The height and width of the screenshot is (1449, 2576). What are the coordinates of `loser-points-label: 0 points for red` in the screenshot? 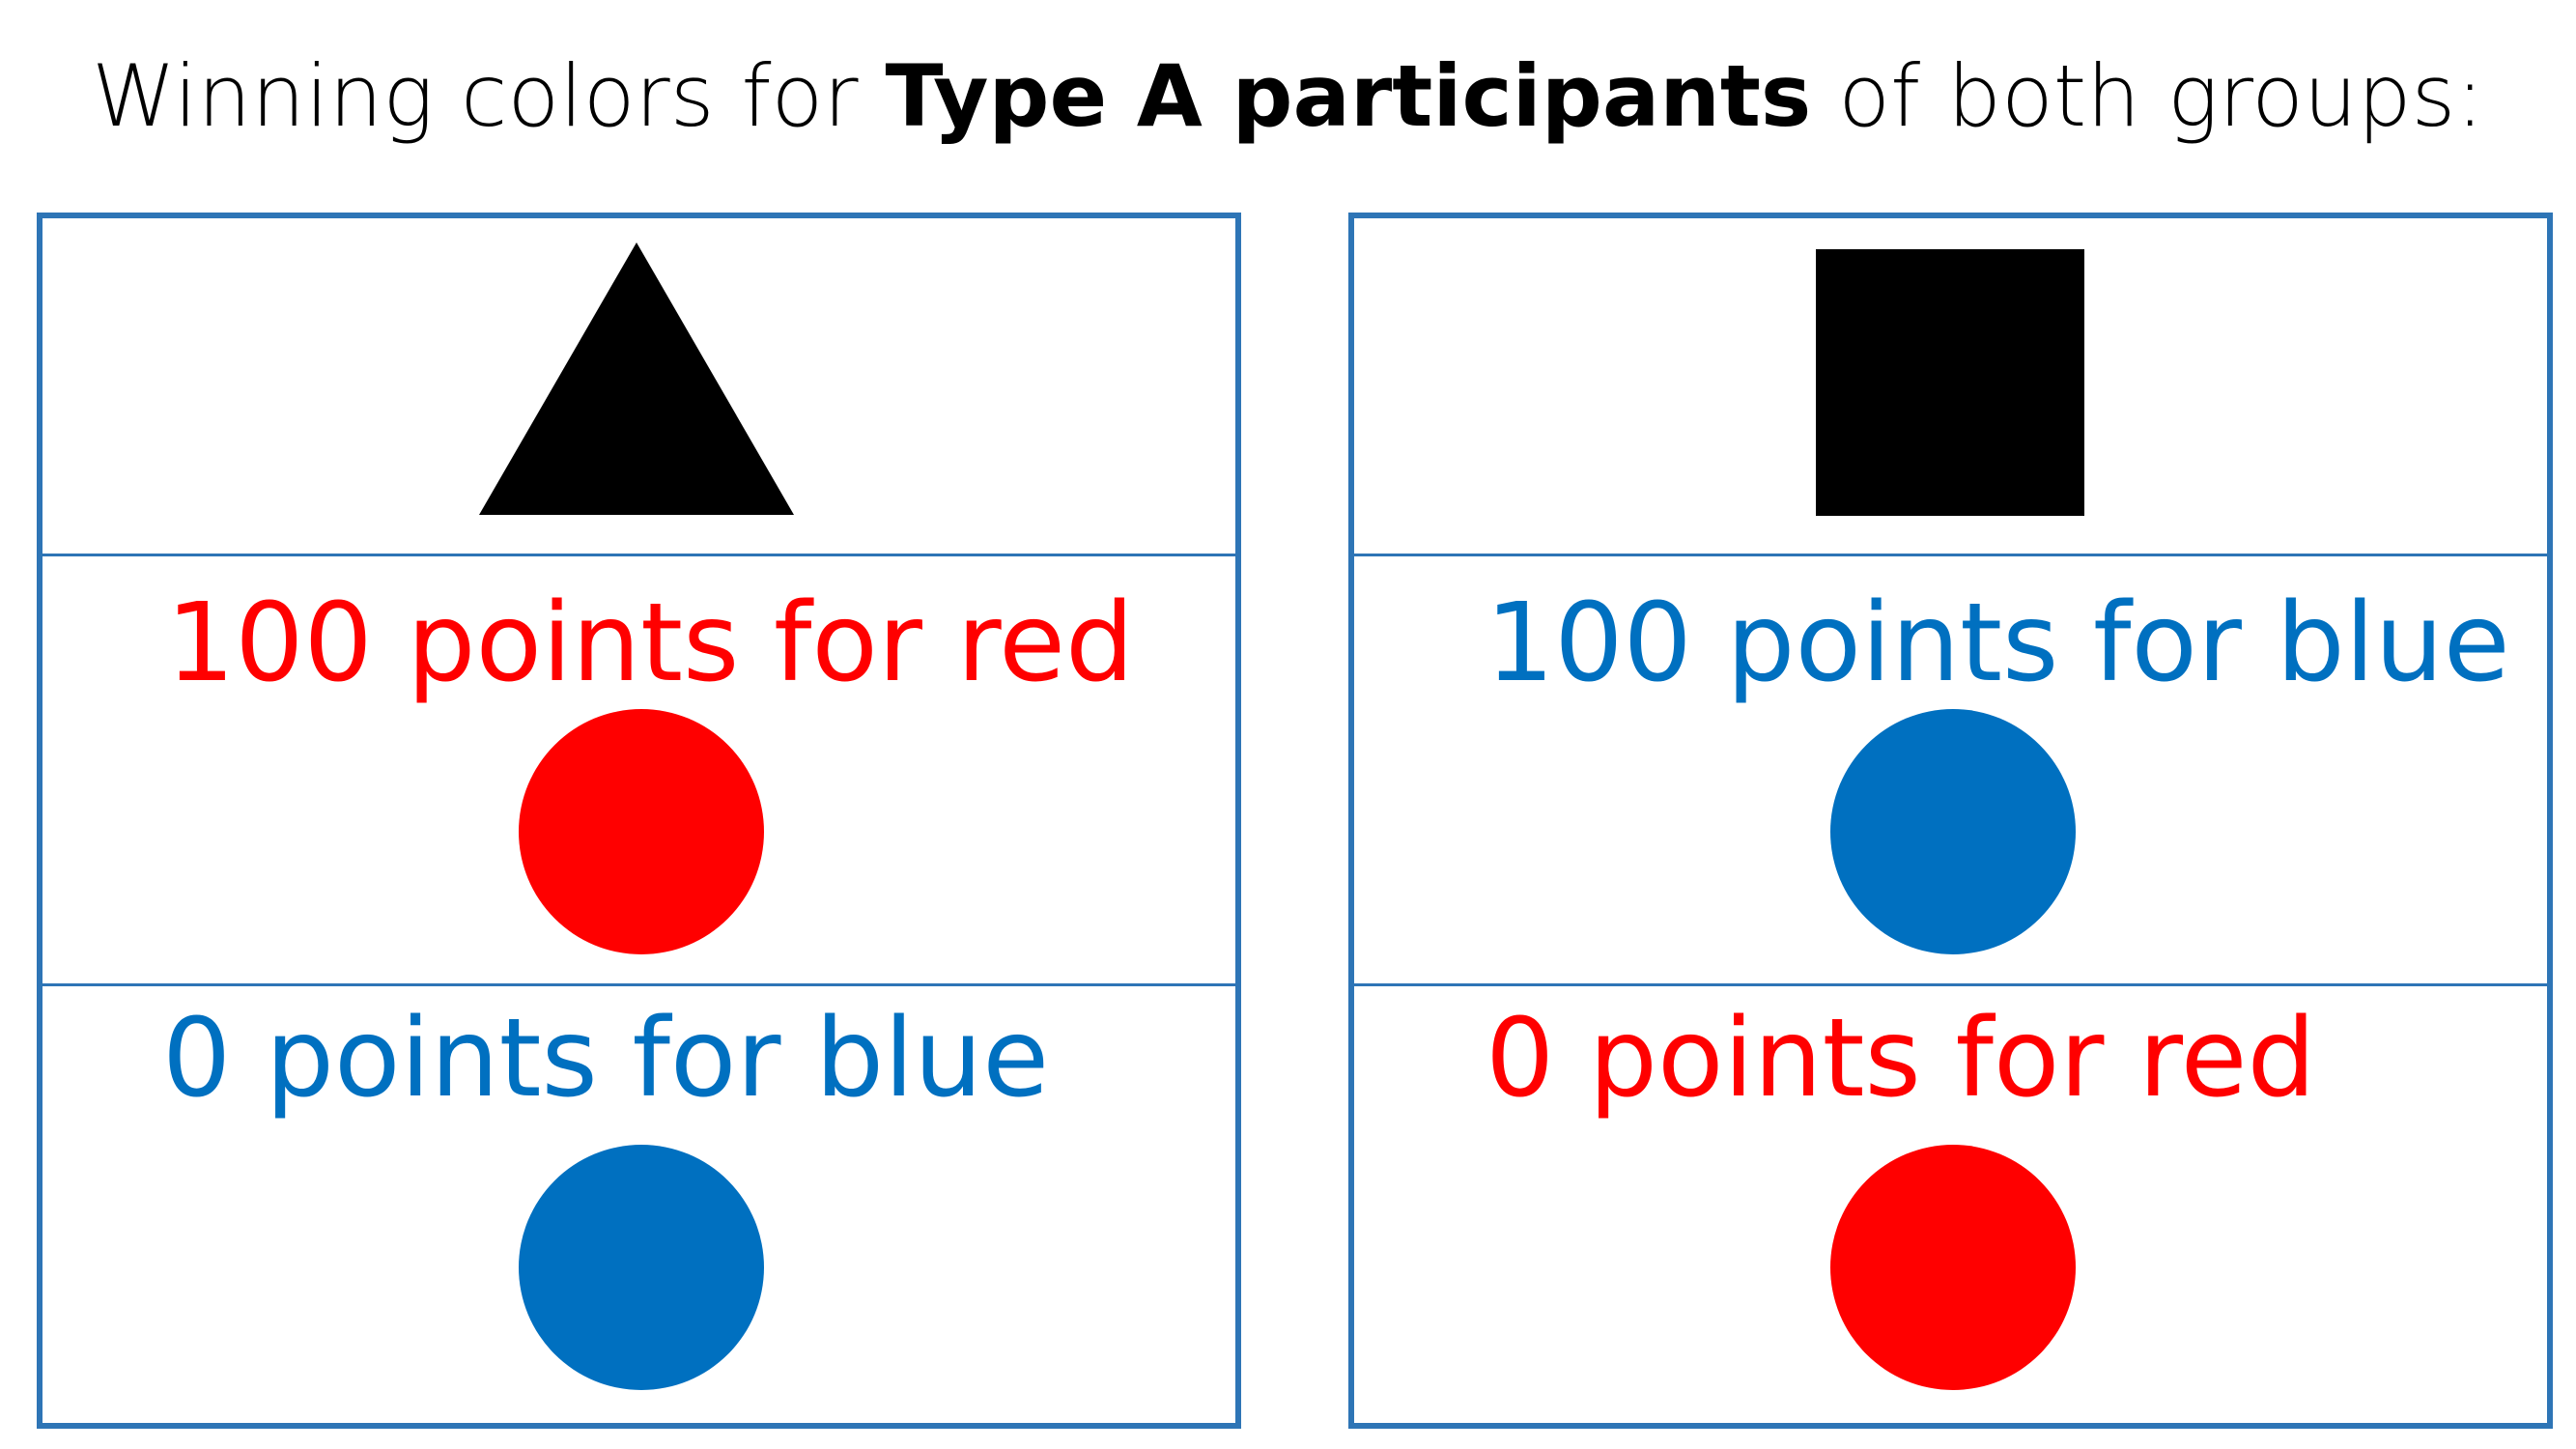 It's located at (1901, 1059).